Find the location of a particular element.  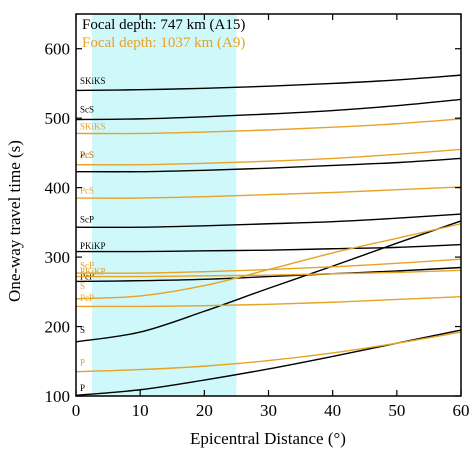

series-label-pkikp-a15: PKiKP is located at coordinates (93, 246).